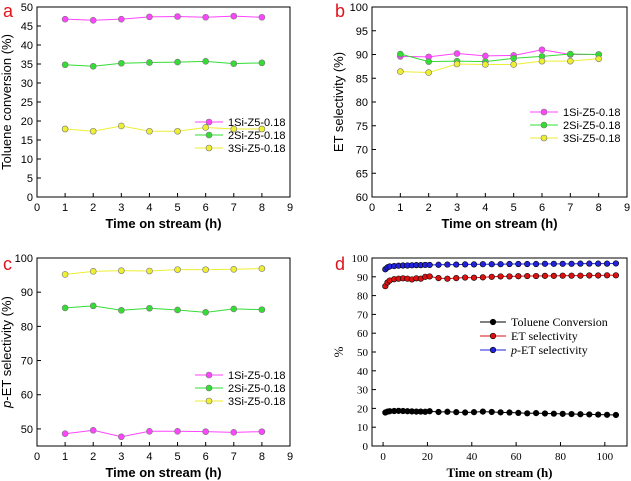 The height and width of the screenshot is (481, 631). I want to click on series-2: 3Si-Z5-0.18, so click(173, 138).